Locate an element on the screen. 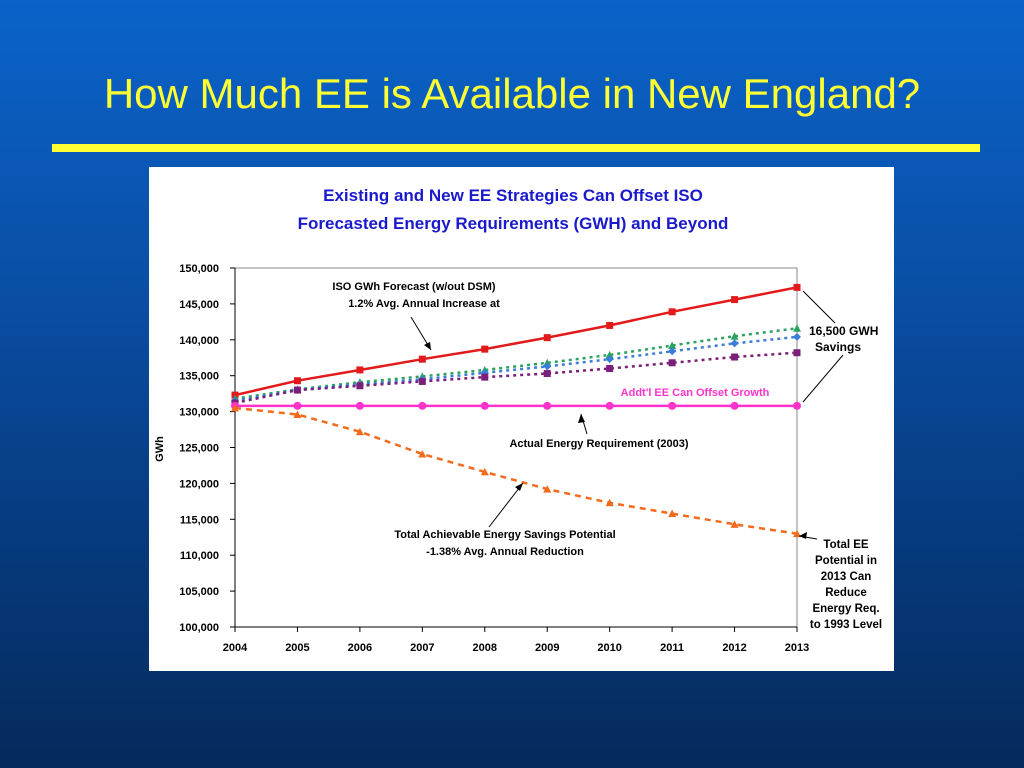 The width and height of the screenshot is (1024, 768). total-ee-arrowhead is located at coordinates (803, 535).